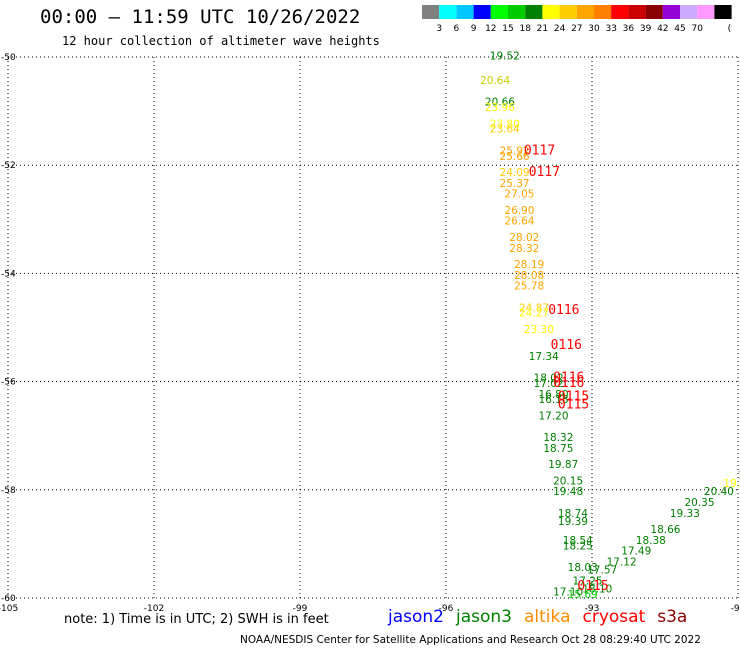 The height and width of the screenshot is (650, 740). What do you see at coordinates (685, 514) in the screenshot?
I see `wave-height-label: 19.33` at bounding box center [685, 514].